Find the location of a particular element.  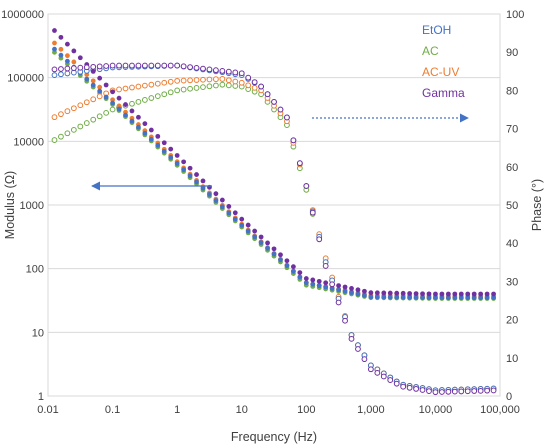

y-left-tick-label: 100 is located at coordinates (35, 270).